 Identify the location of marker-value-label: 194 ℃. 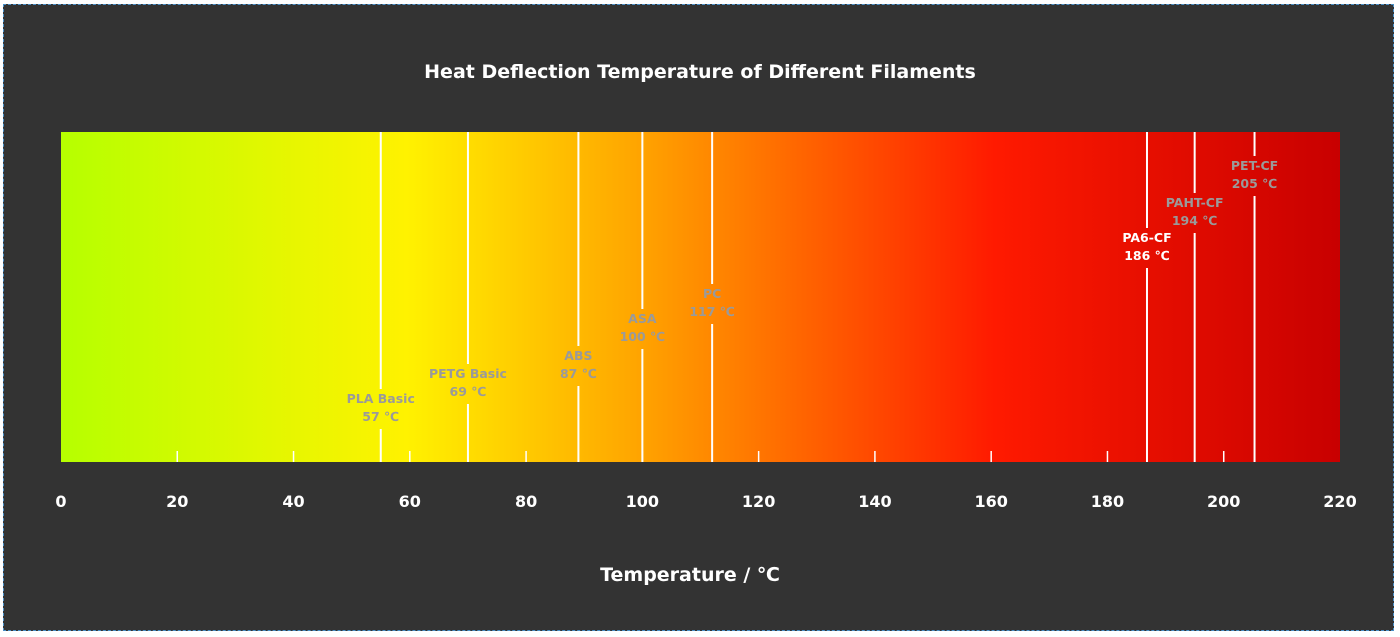
(1195, 220).